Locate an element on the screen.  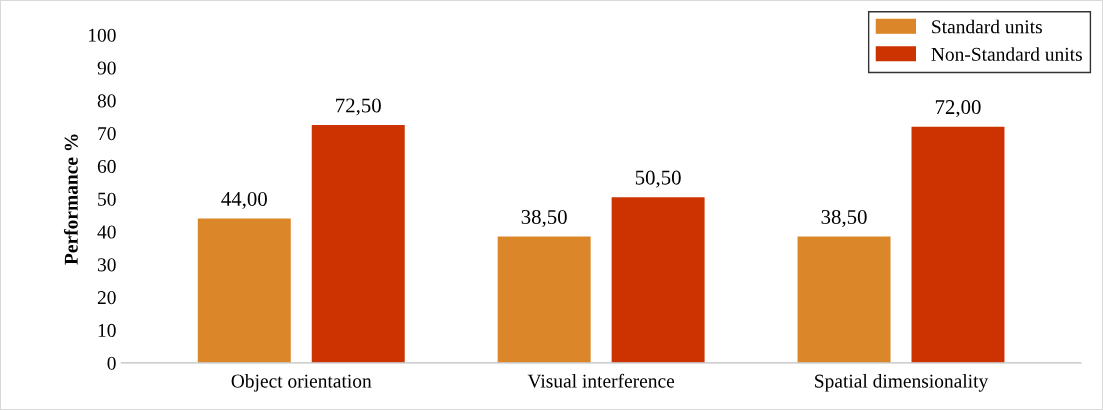
data-label: 44,00 is located at coordinates (244, 200).